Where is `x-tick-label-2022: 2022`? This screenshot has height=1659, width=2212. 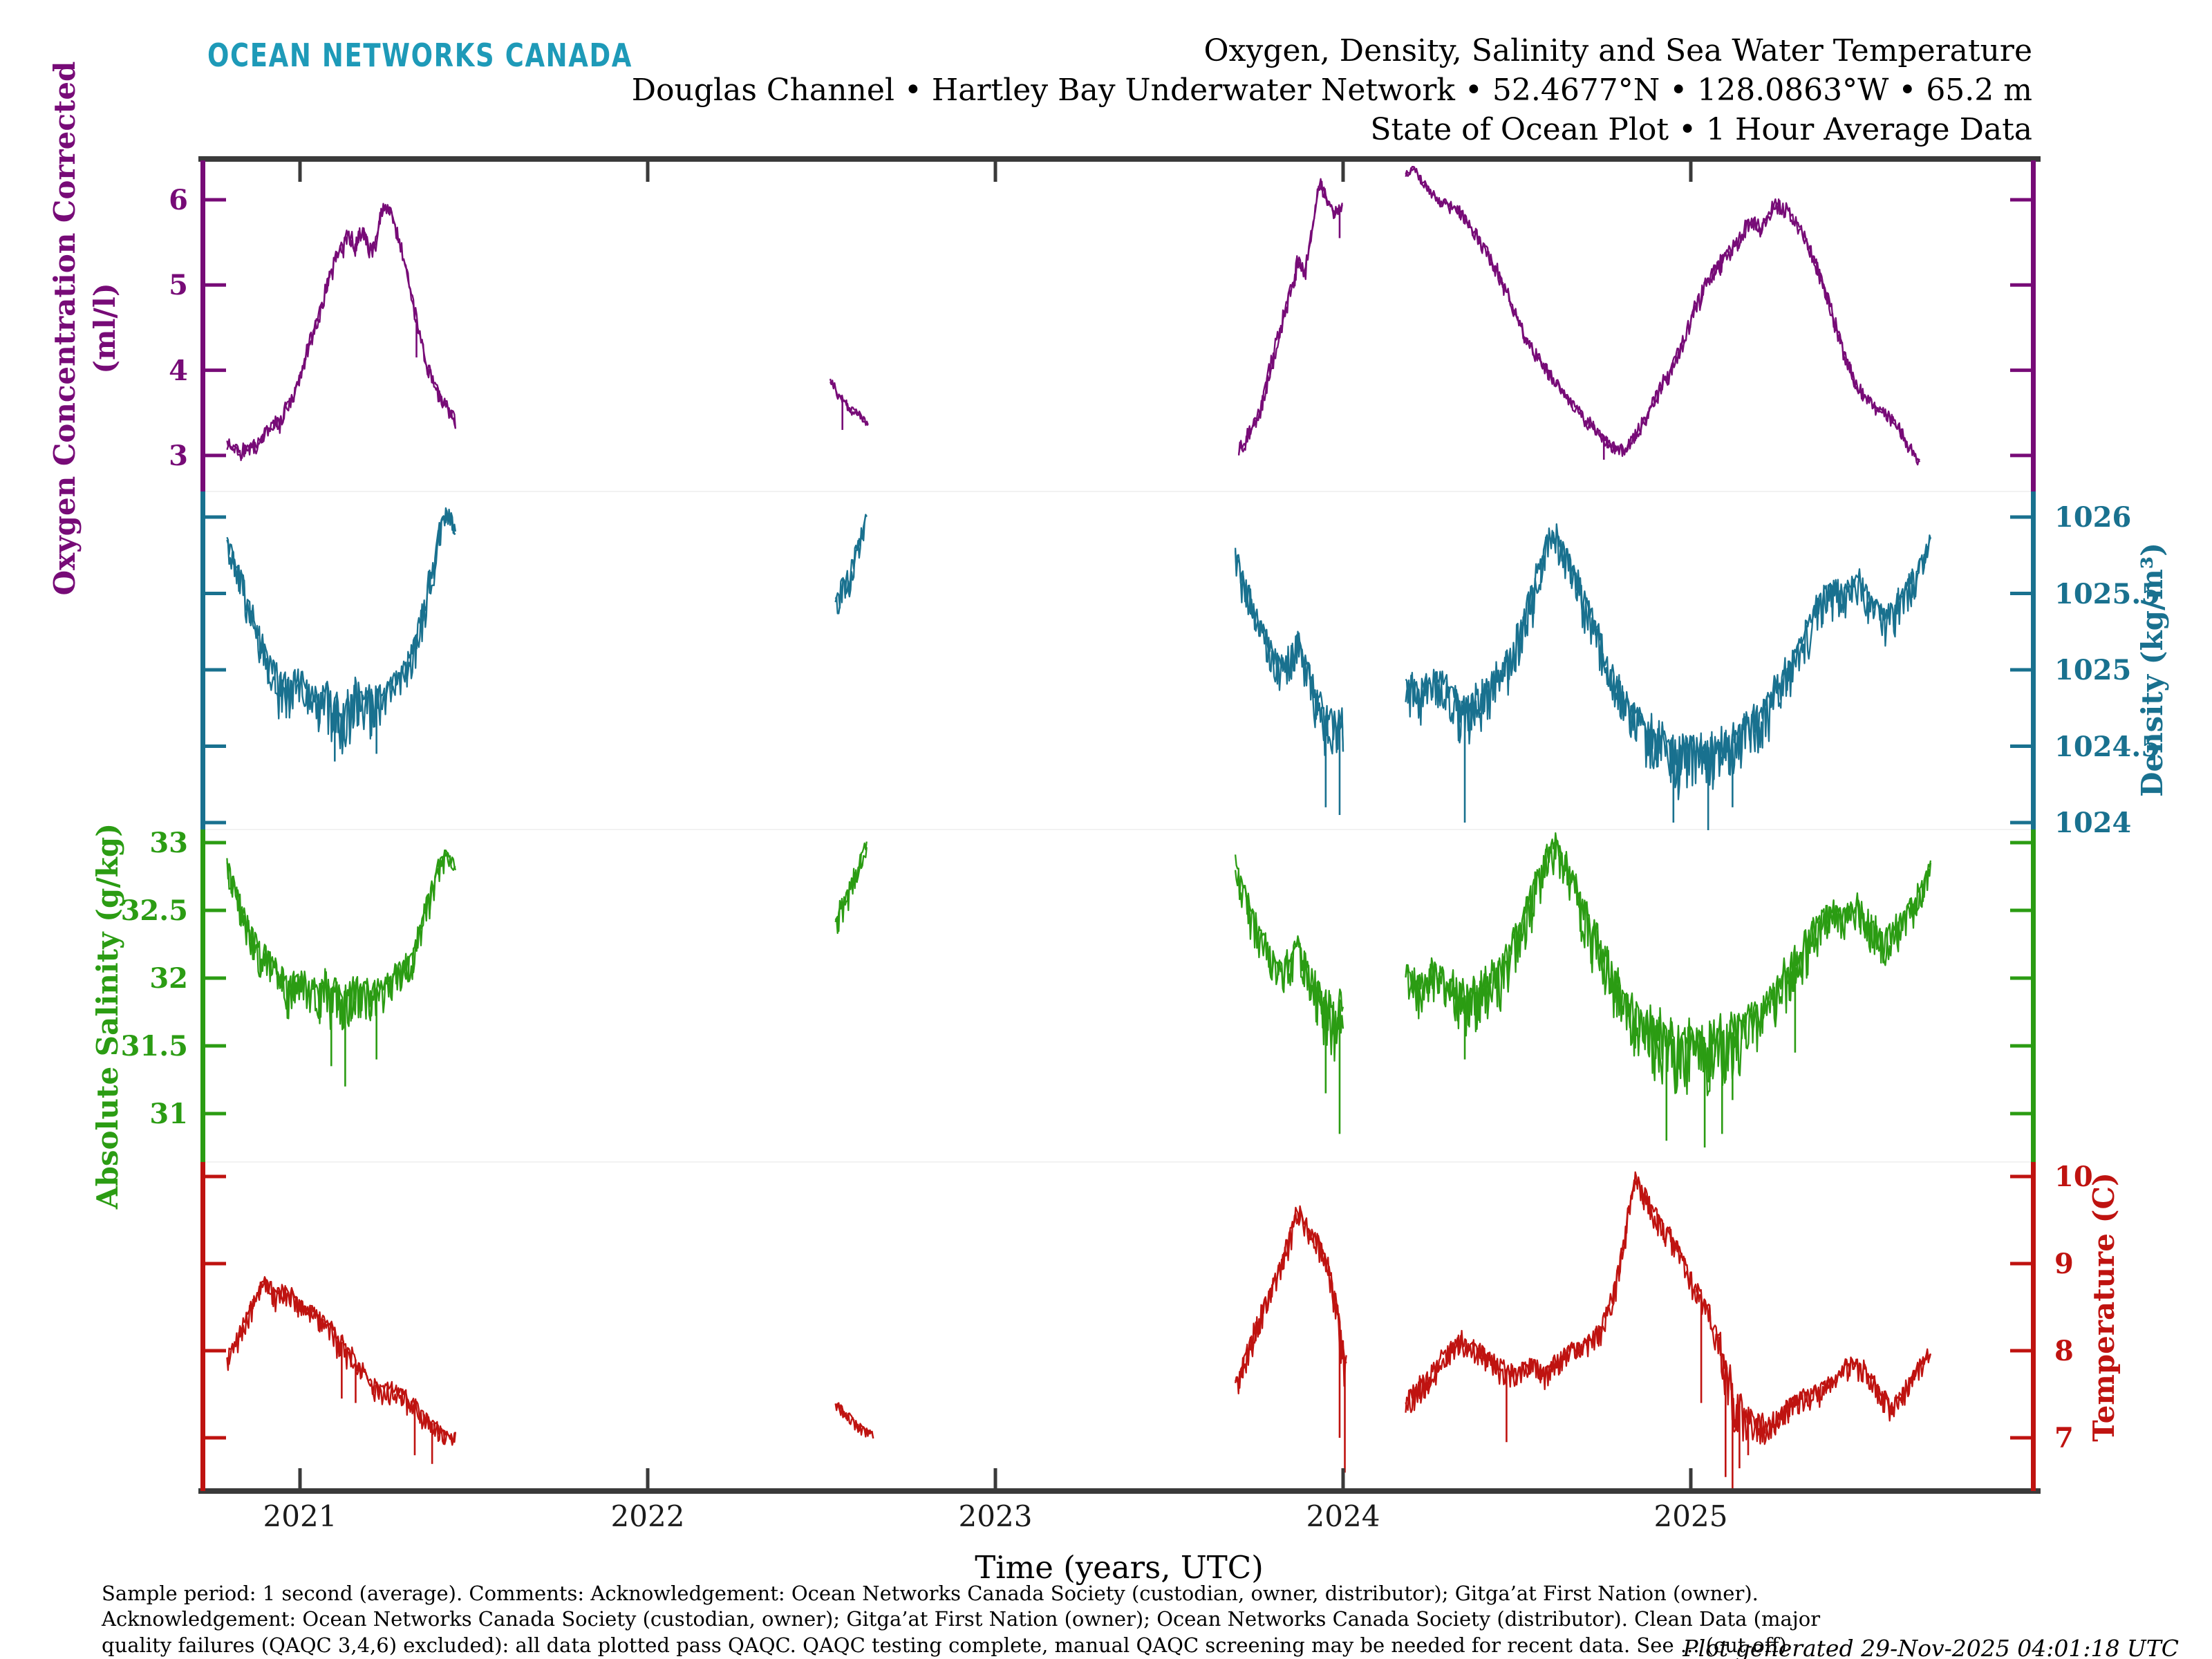 x-tick-label-2022: 2022 is located at coordinates (648, 1516).